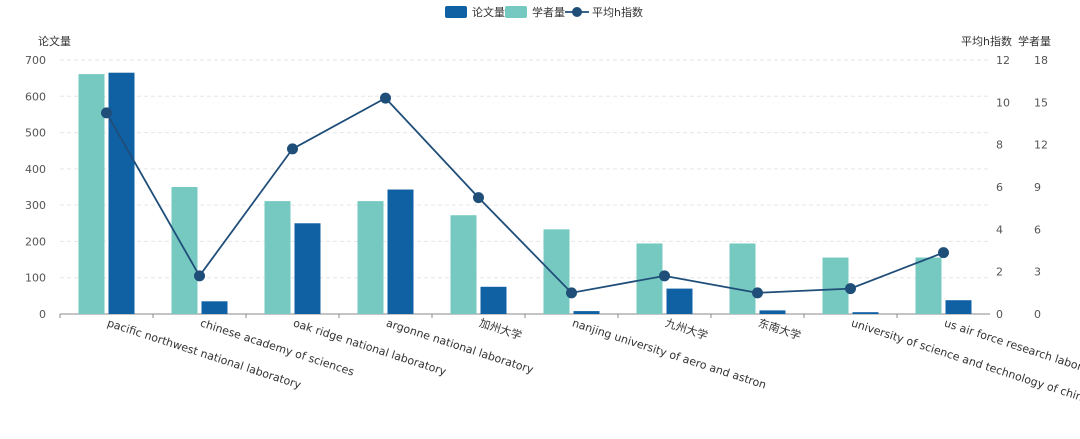  What do you see at coordinates (1041, 102) in the screenshot?
I see `right-axis-scholar-tick-label: 15` at bounding box center [1041, 102].